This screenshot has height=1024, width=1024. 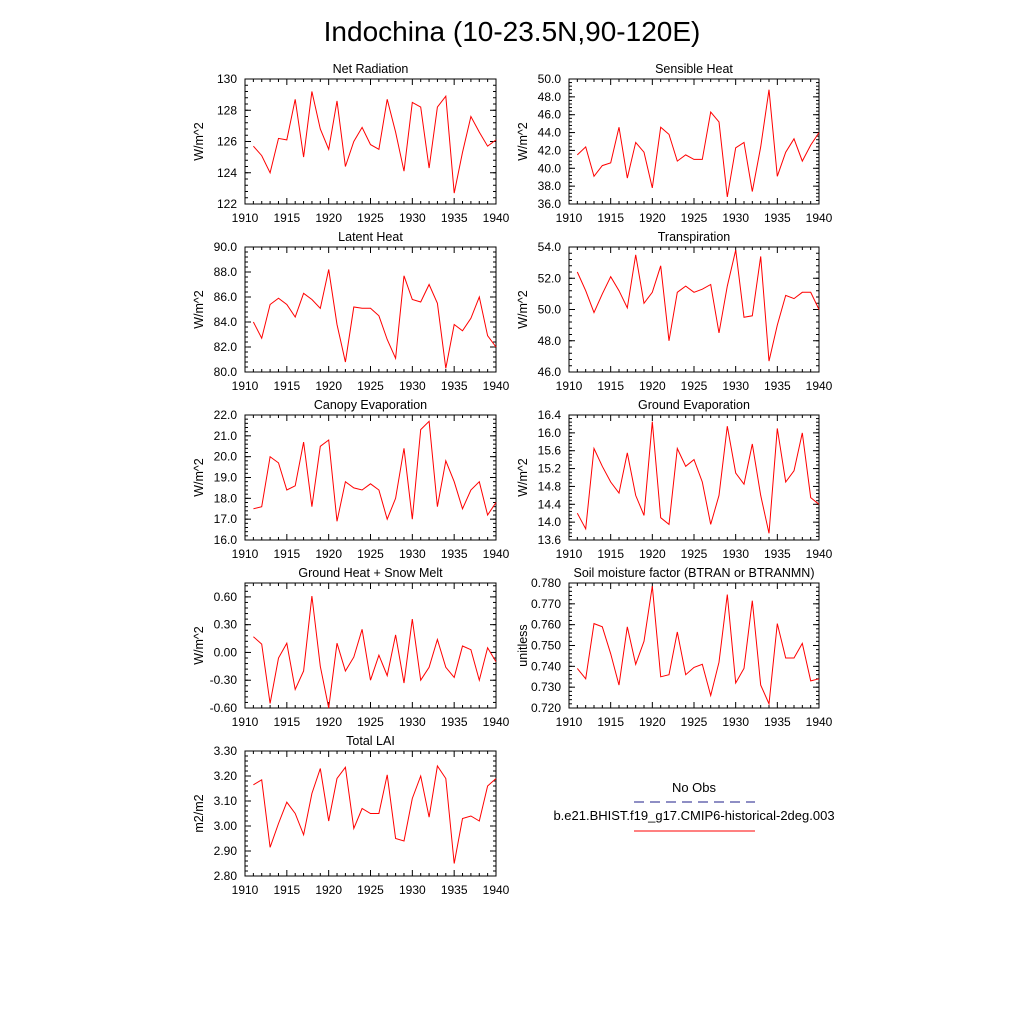 What do you see at coordinates (226, 347) in the screenshot?
I see `y-tick-label: 82.0` at bounding box center [226, 347].